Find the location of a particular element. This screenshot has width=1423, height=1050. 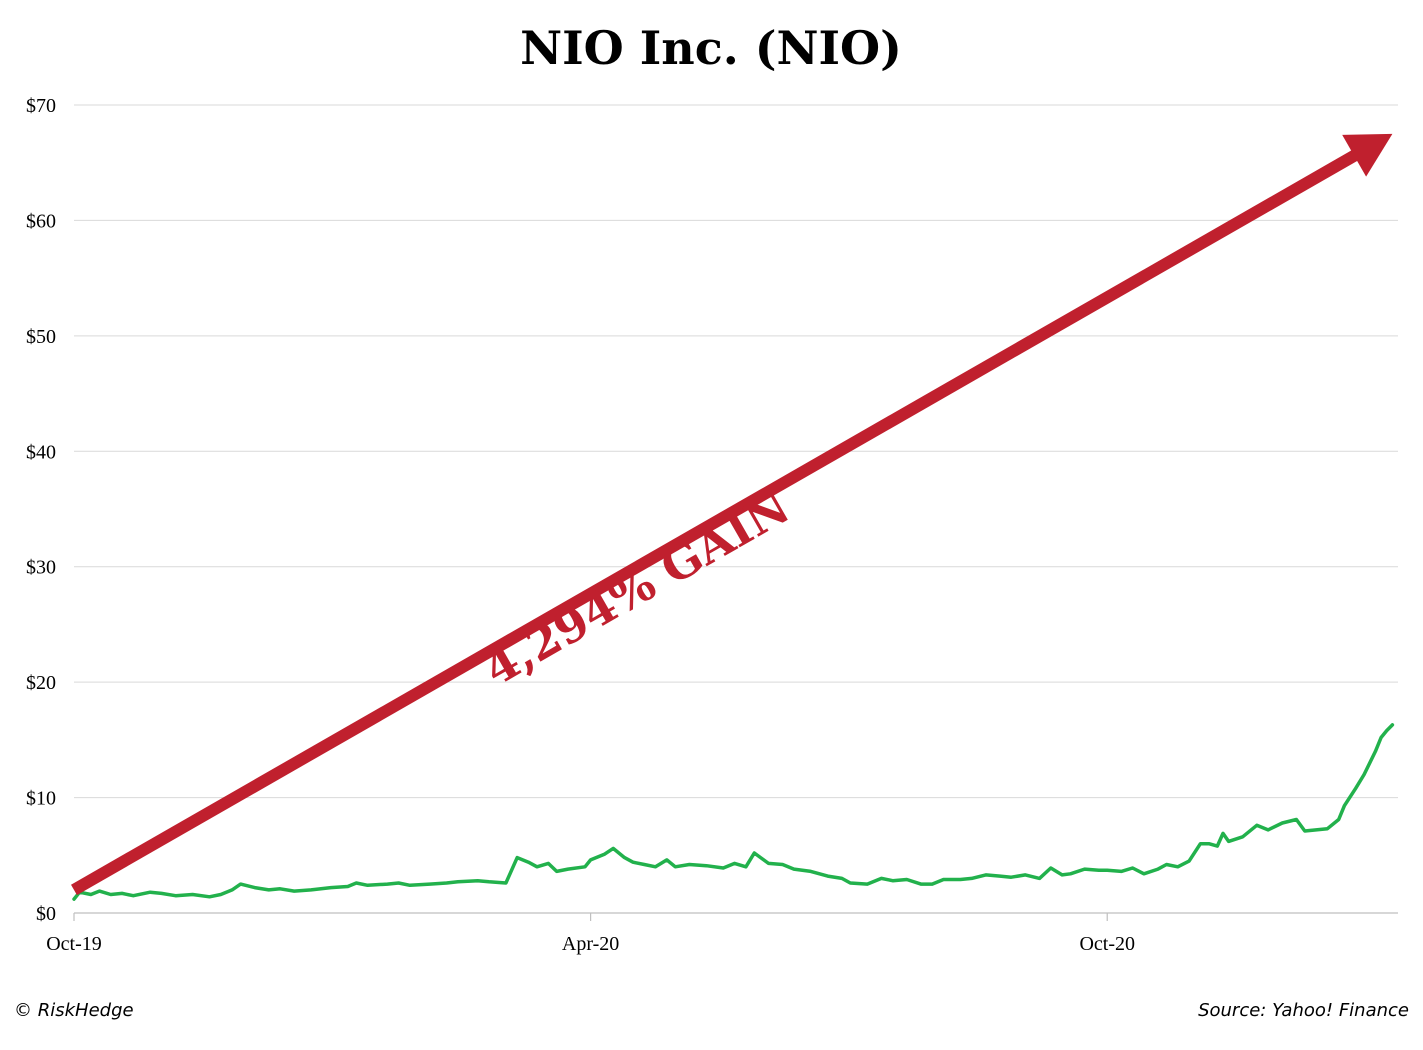

copyright-text: © RiskHedge is located at coordinates (74, 1010).